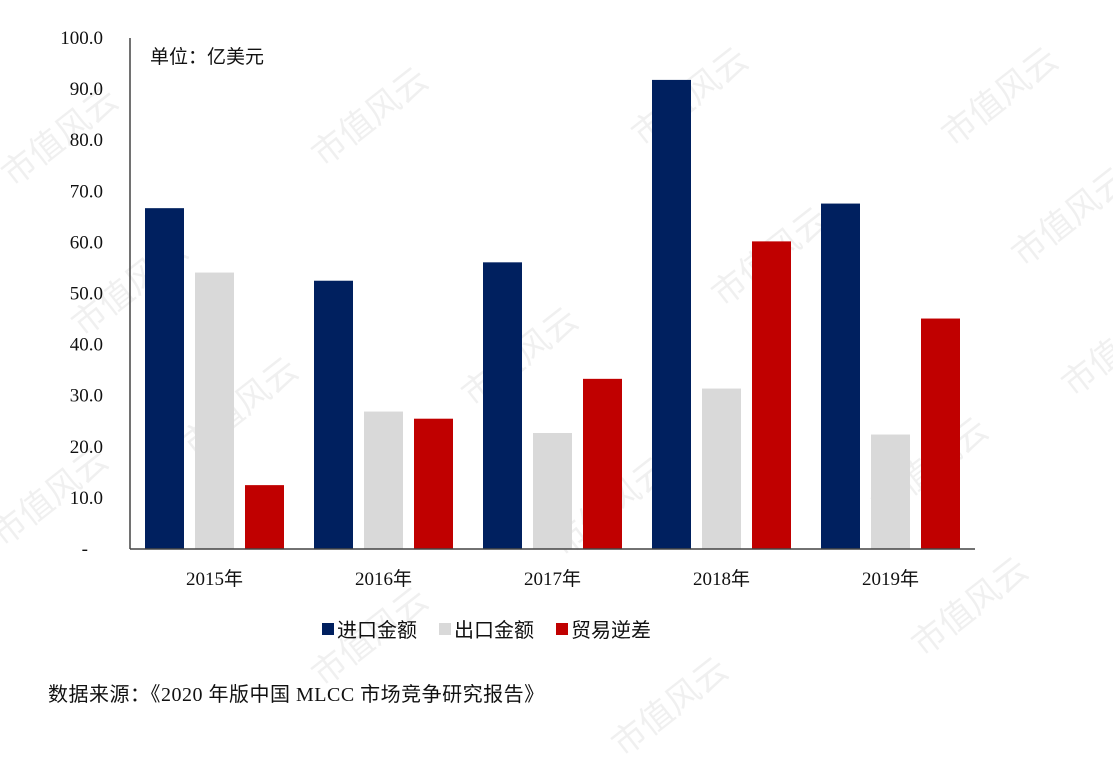 The image size is (1113, 766). Describe the element at coordinates (81, 38) in the screenshot. I see `y-tick-label: 100.0` at that location.